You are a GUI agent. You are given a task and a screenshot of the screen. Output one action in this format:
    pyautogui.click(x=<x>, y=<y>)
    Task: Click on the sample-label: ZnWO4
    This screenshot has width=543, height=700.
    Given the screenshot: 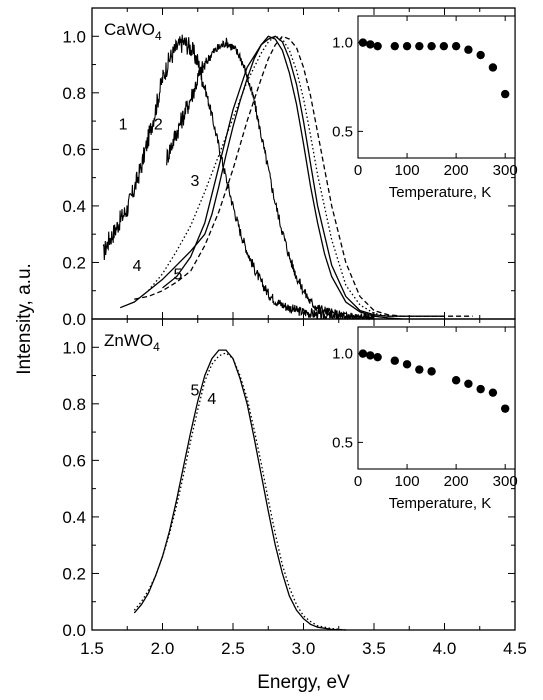 What is the action you would take?
    pyautogui.click(x=132, y=342)
    